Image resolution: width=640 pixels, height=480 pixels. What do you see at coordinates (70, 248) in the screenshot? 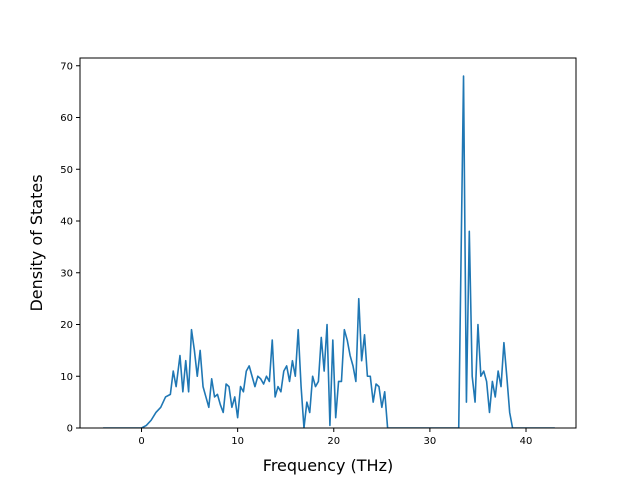
I see `y-axis: 0 10 20 30 40 50 60 70` at bounding box center [70, 248].